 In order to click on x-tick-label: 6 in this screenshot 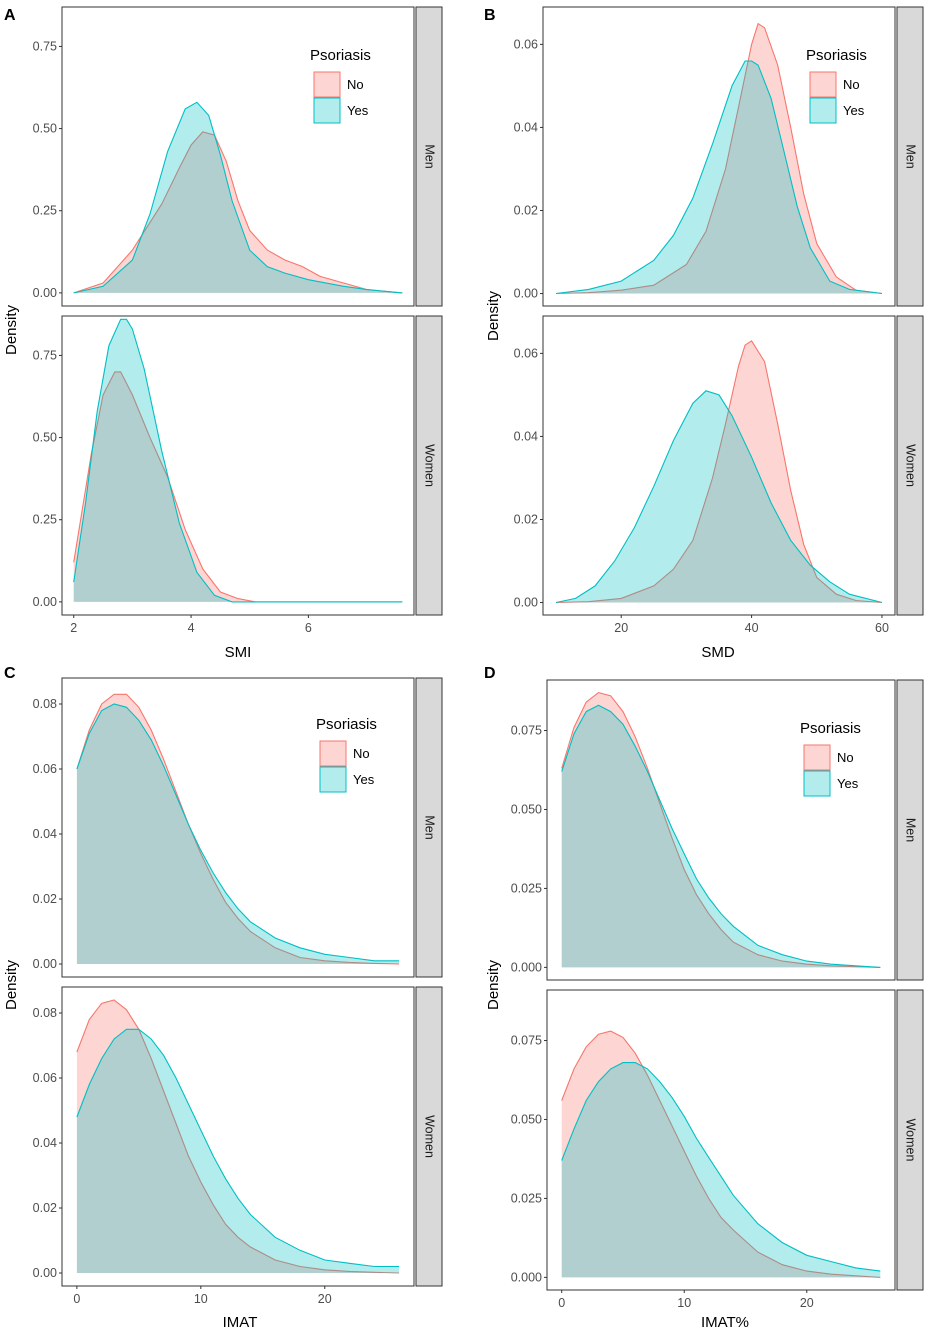, I will do `click(308, 628)`.